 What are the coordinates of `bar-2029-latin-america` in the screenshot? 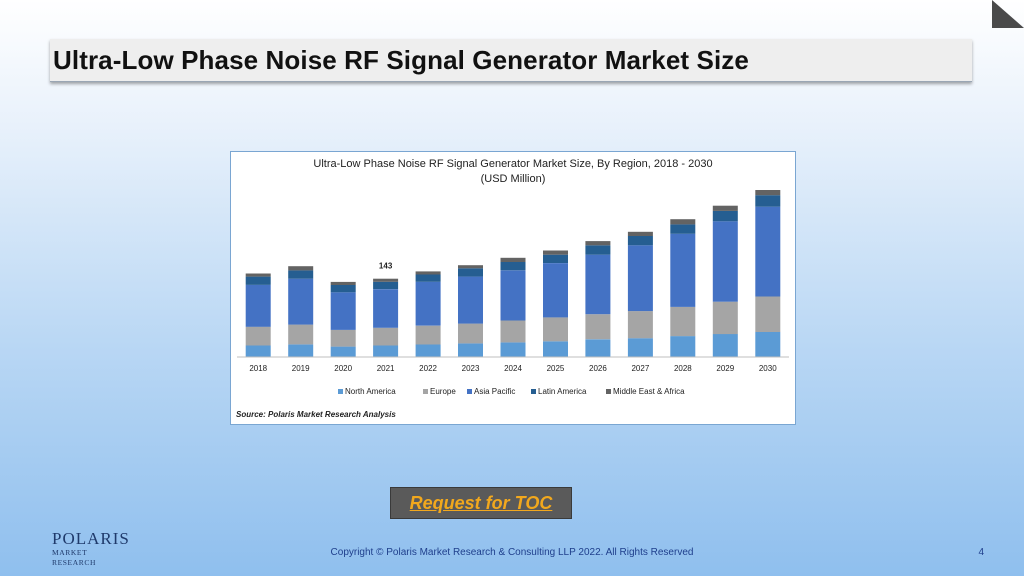 It's located at (725, 216).